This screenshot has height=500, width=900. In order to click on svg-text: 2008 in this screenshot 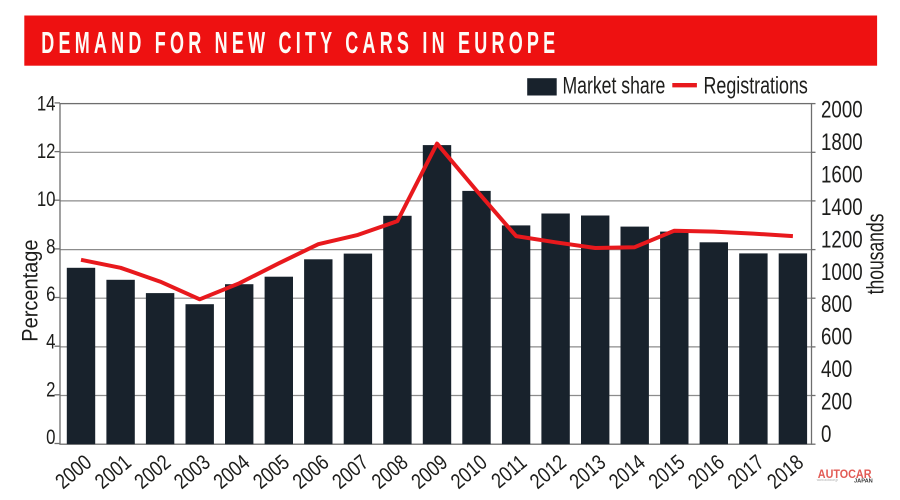, I will do `click(390, 472)`.